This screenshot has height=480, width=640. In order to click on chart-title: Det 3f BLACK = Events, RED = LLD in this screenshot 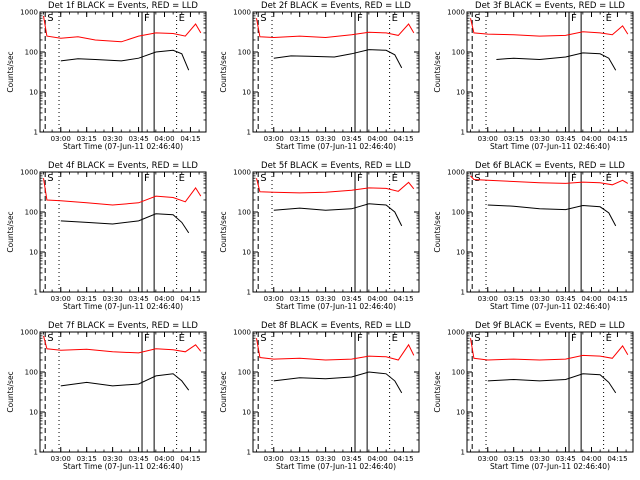, I will do `click(550, 6)`.